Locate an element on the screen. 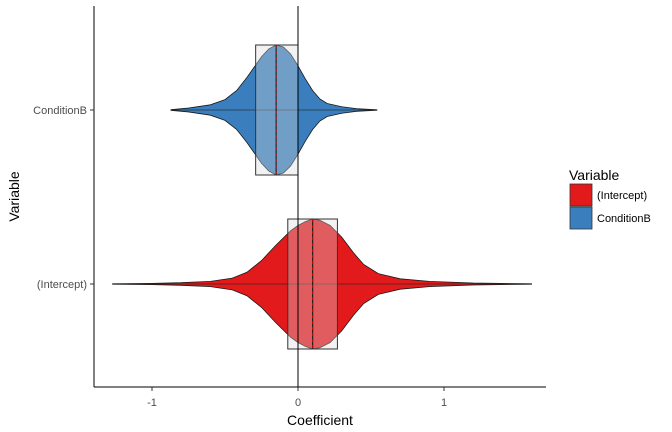 The height and width of the screenshot is (432, 672). legend-title: Variable is located at coordinates (594, 175).